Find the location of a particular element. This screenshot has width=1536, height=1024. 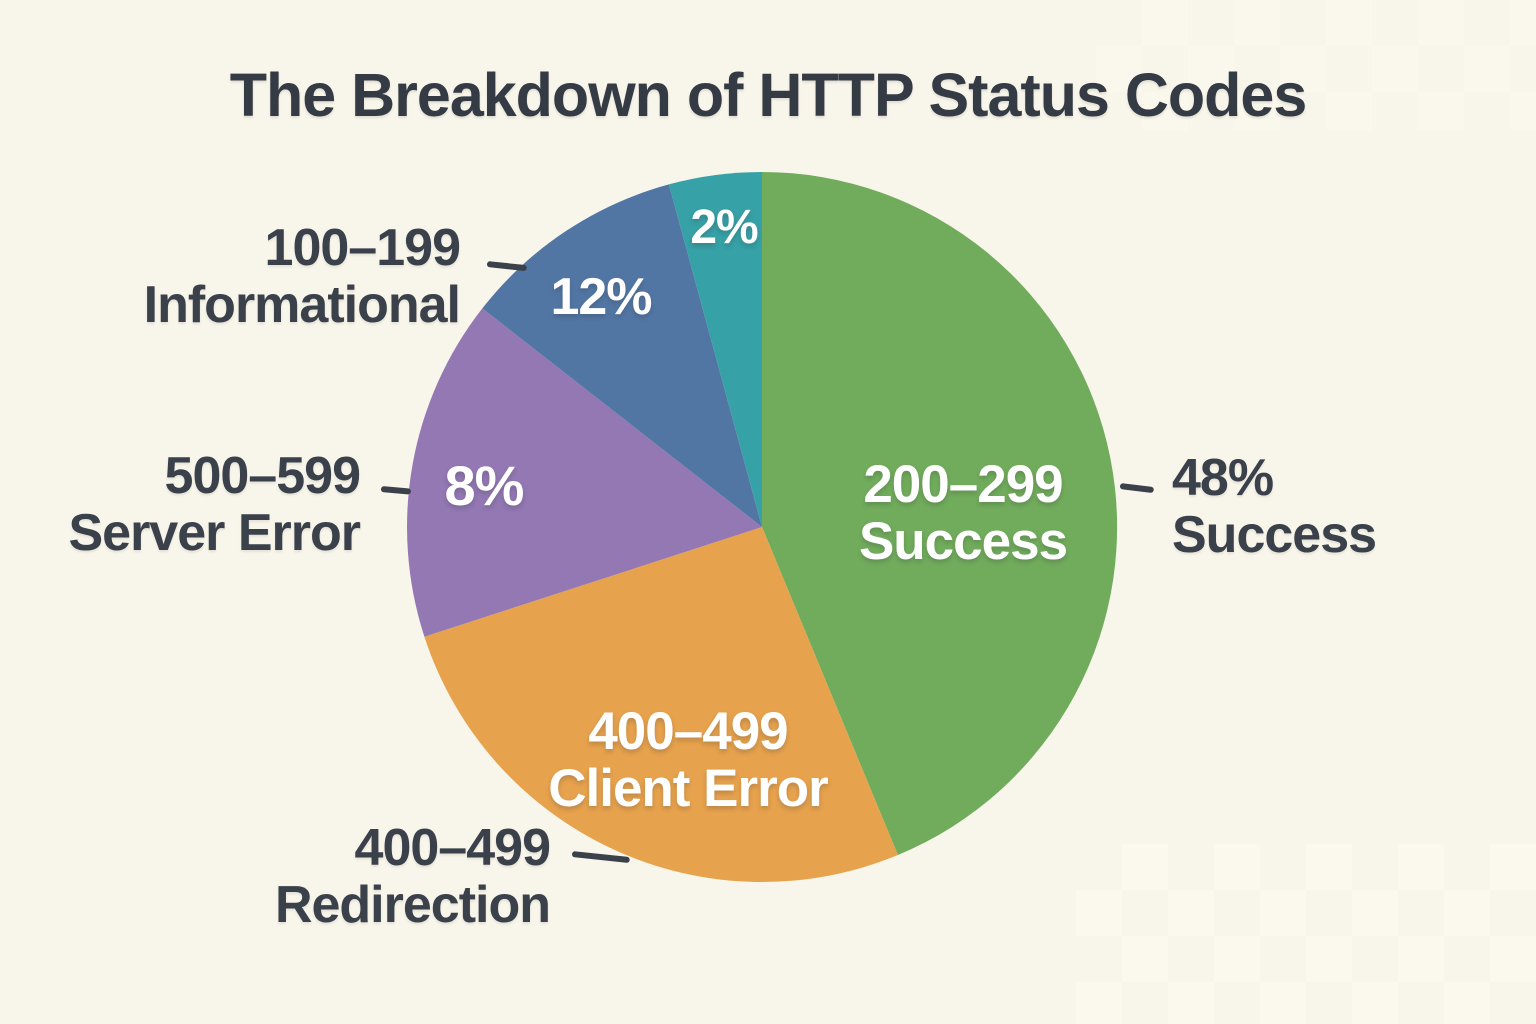

callout-success: 48% Success is located at coordinates (1274, 507).